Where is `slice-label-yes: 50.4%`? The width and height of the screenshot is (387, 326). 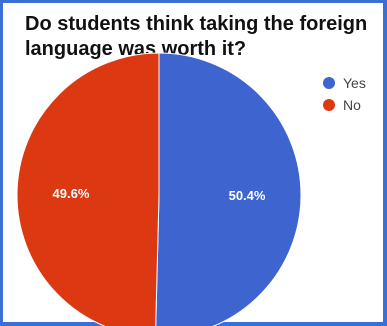 slice-label-yes: 50.4% is located at coordinates (247, 195).